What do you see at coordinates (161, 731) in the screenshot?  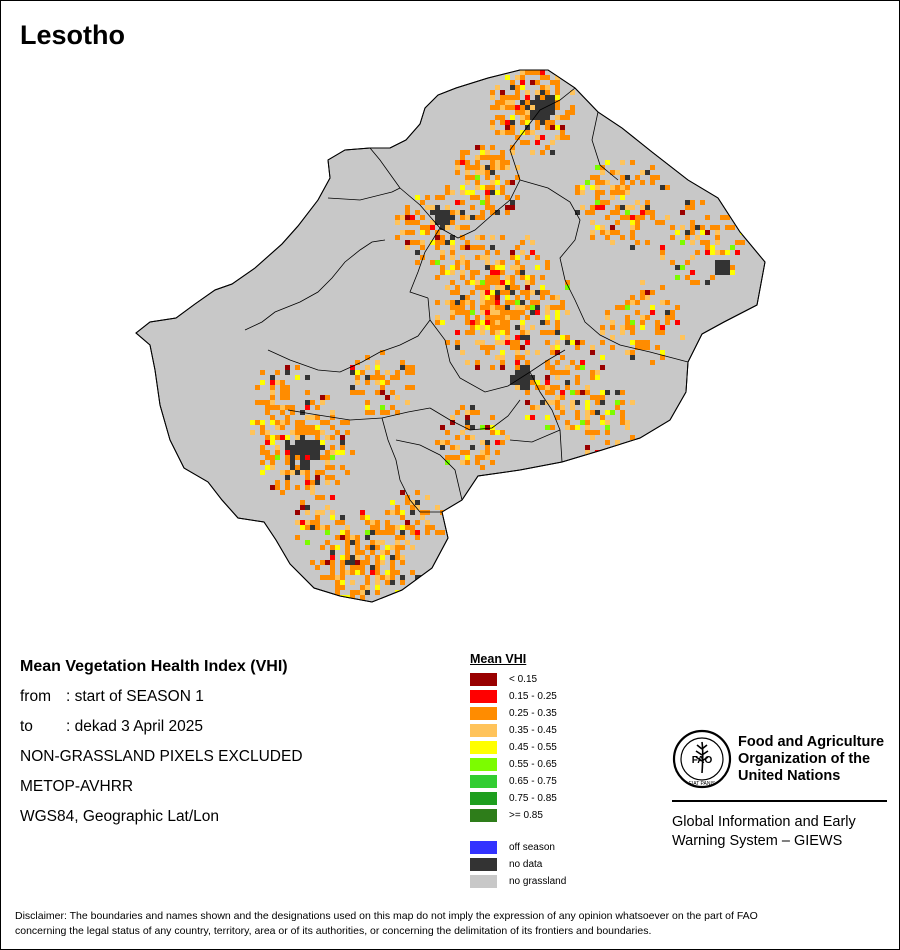 I see `period-to: to: dekad 3 April 2025` at bounding box center [161, 731].